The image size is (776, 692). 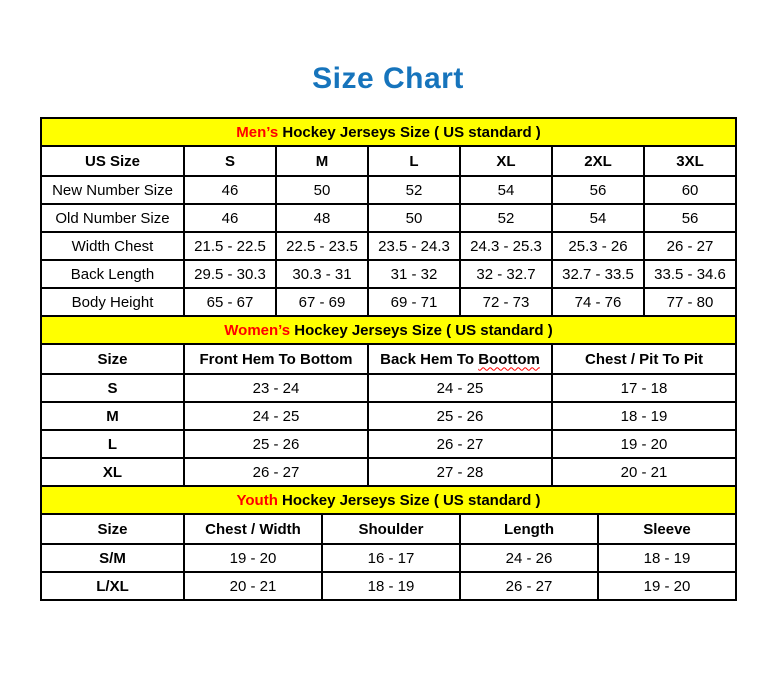 I want to click on youth-table-row: L/XL 20 - 21 18 - 19 26 - 27 19 - 20, so click(x=388, y=586).